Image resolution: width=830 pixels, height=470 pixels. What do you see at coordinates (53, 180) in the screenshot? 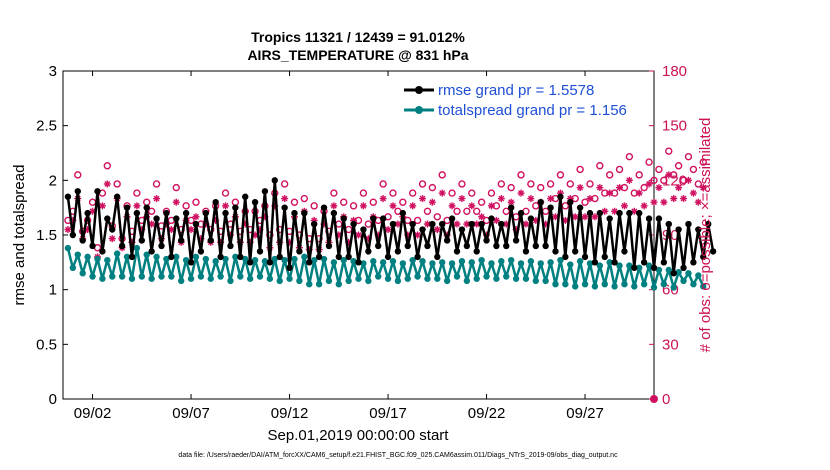
I see `y-left-tick-label: 2` at bounding box center [53, 180].